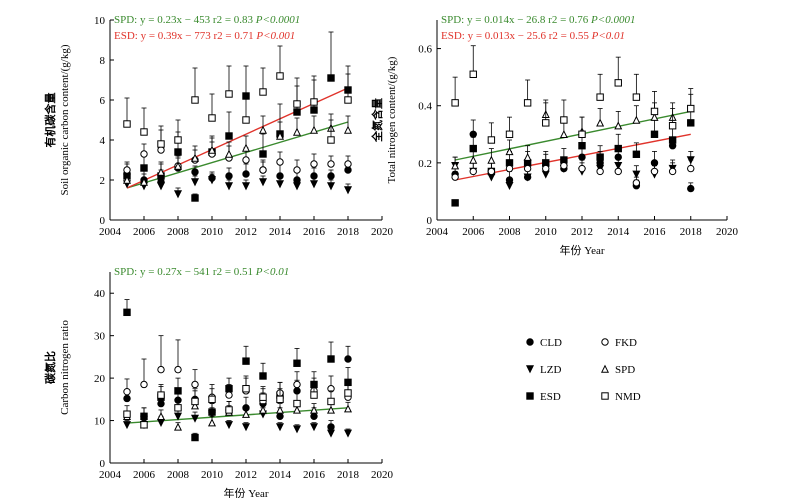 The height and width of the screenshot is (498, 800). I want to click on y-tick-label: 0, so click(103, 221).